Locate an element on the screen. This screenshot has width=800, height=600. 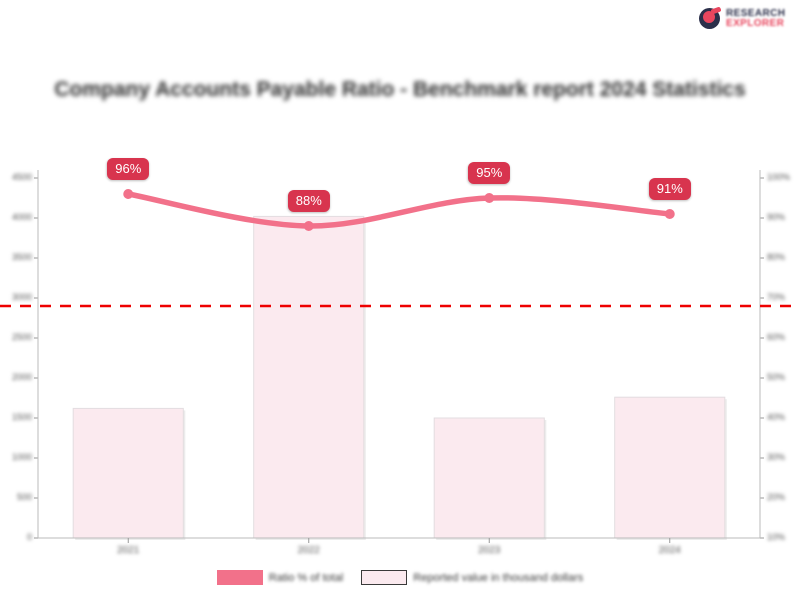
legend-swatch-bar is located at coordinates (384, 577).